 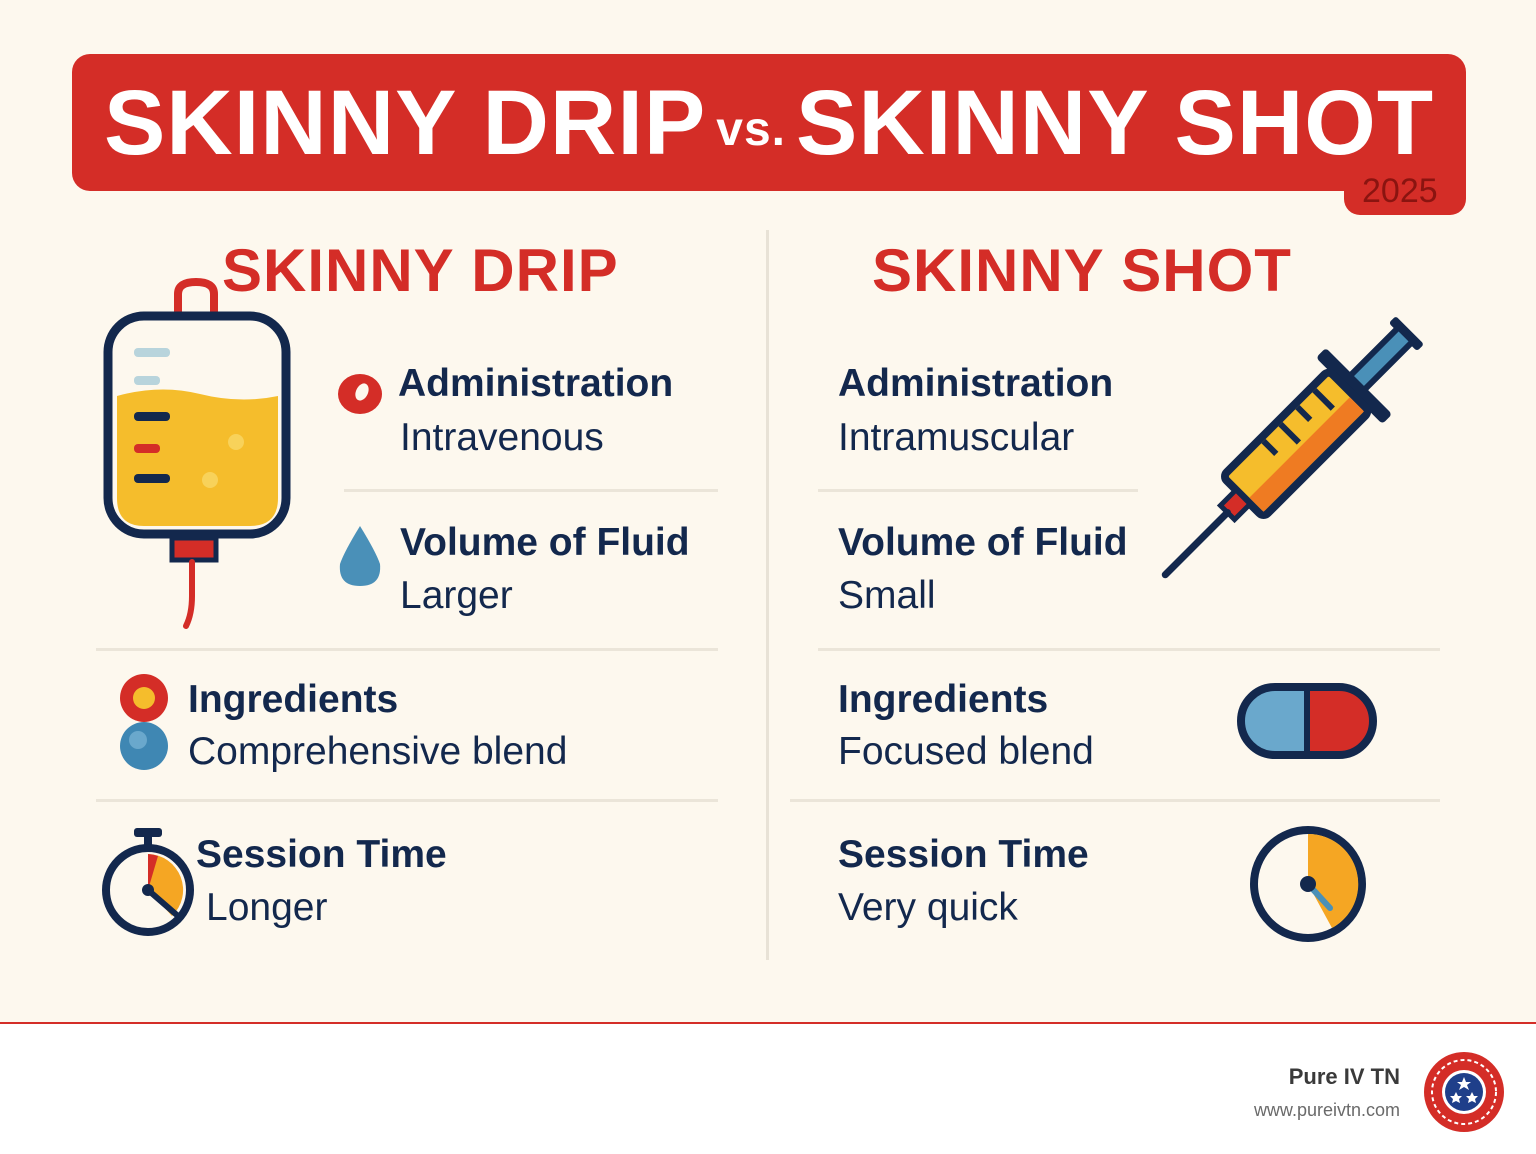 I want to click on footer, so click(x=768, y=1089).